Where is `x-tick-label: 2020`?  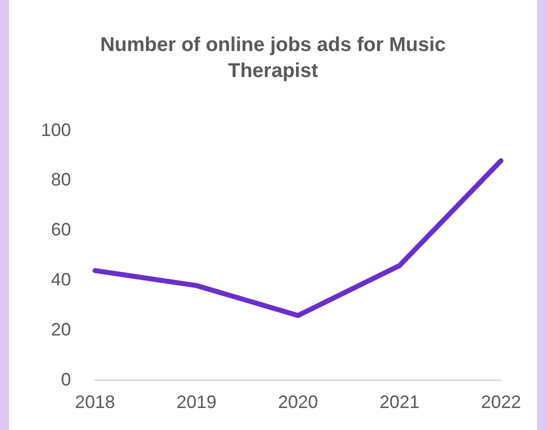
x-tick-label: 2020 is located at coordinates (298, 402).